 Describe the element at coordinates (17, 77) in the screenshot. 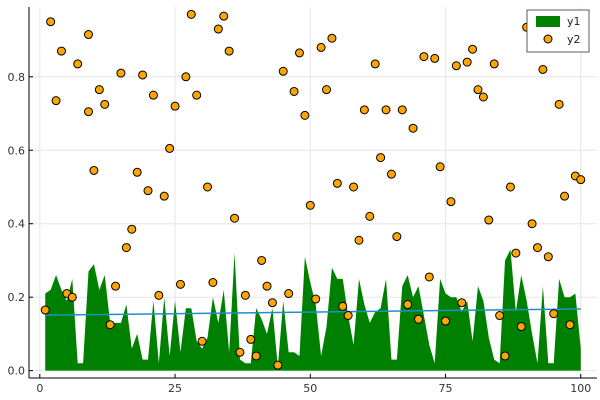

I see `y-tick-label: 0.8` at that location.